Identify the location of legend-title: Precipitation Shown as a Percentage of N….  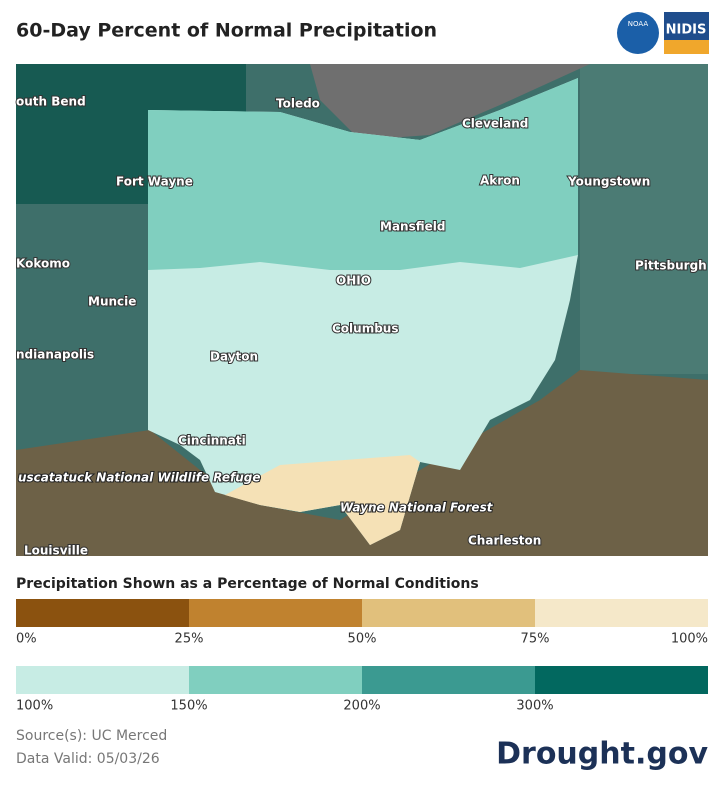
(247, 584).